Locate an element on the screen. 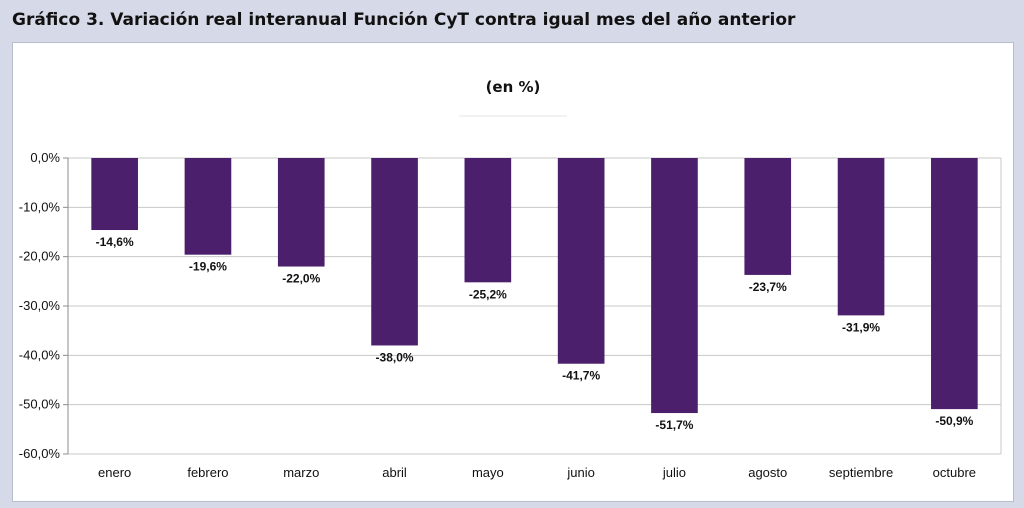 This screenshot has width=1024, height=508. data-label: -41,7% is located at coordinates (581, 376).